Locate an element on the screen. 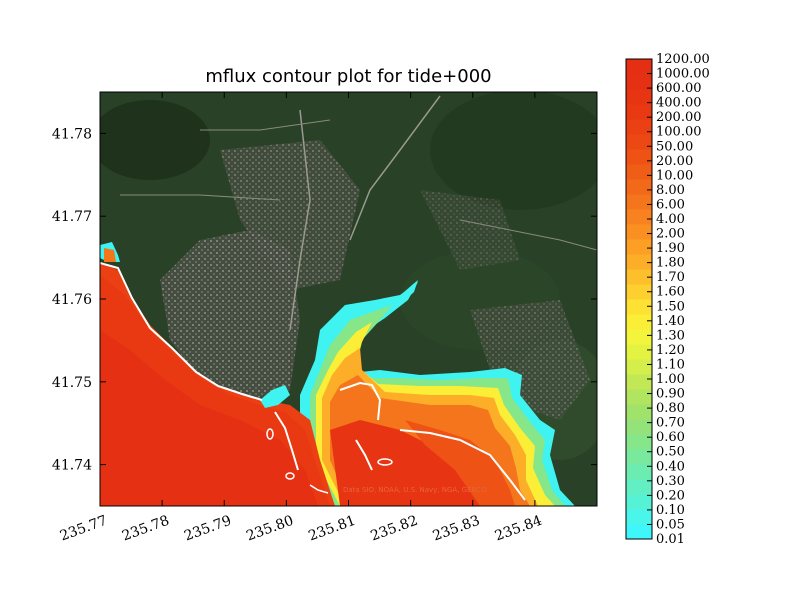  x-tick-label: 235.78 is located at coordinates (146, 529).